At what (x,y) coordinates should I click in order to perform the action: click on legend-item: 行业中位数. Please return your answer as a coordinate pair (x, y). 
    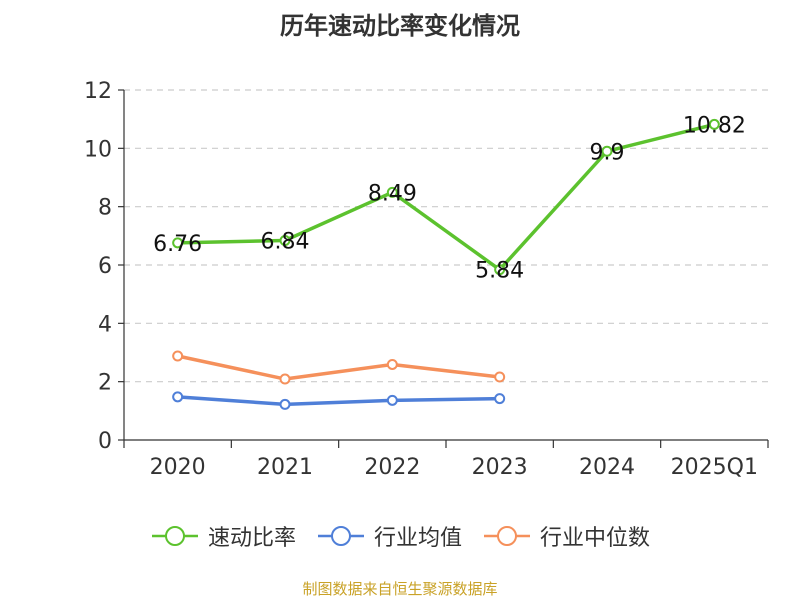
    Looking at the image, I should click on (566, 536).